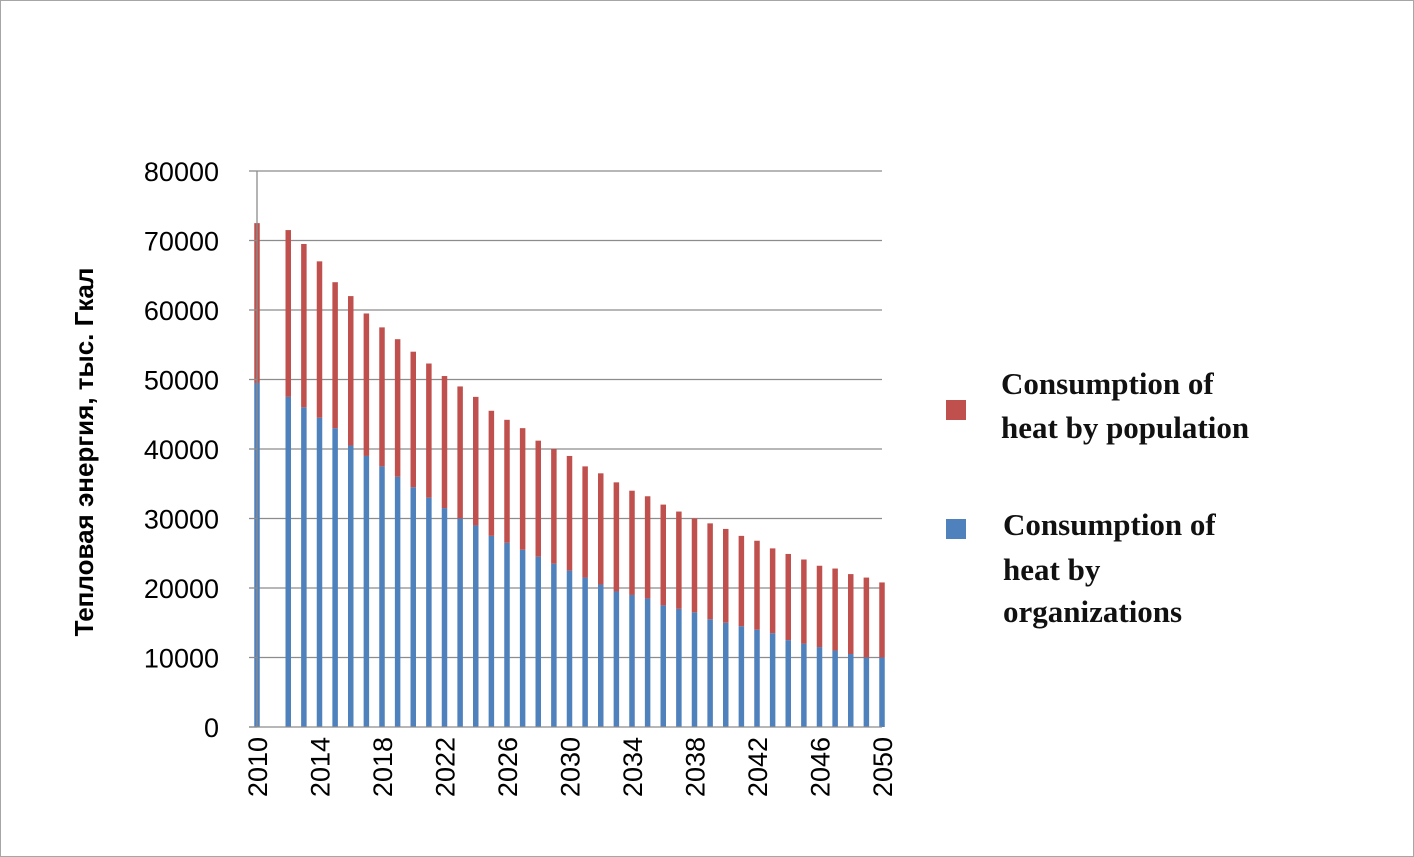 This screenshot has width=1414, height=857. I want to click on y-tick-label: 60000, so click(181, 311).